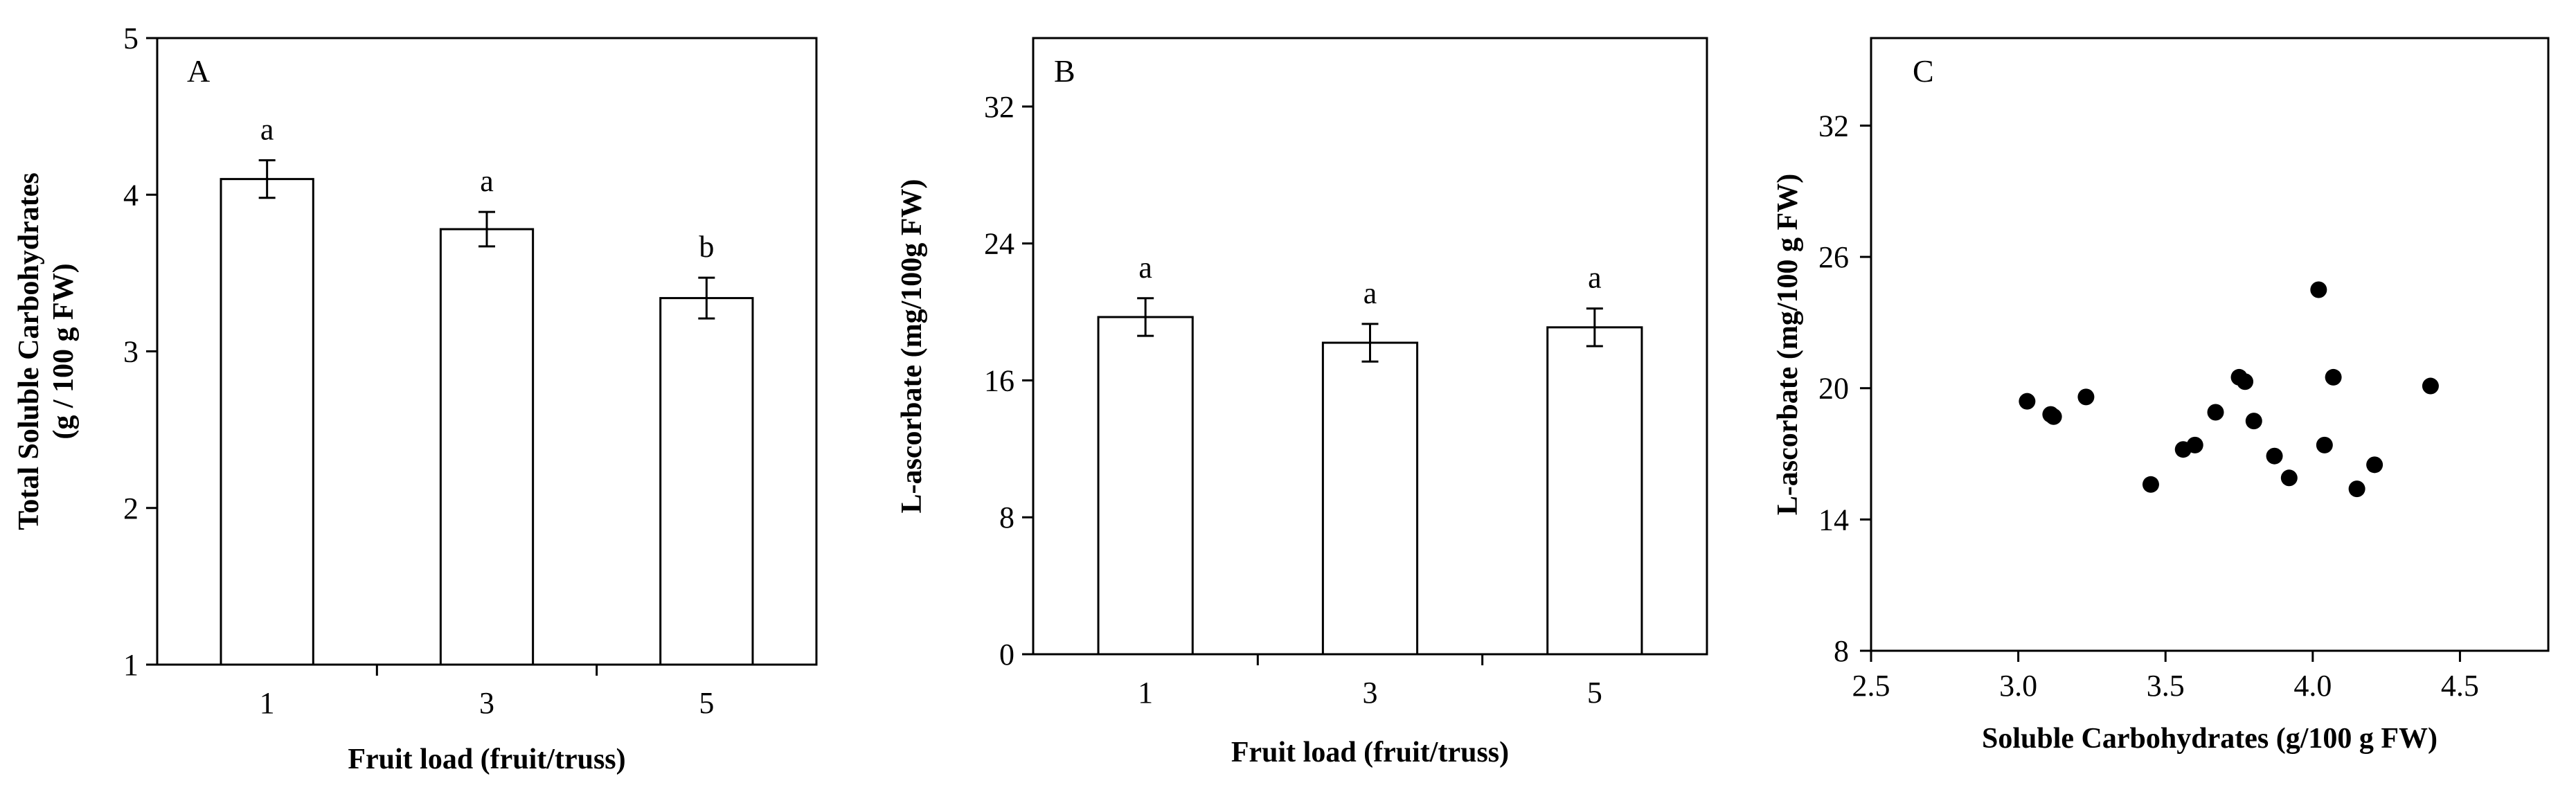 The height and width of the screenshot is (792, 2576). What do you see at coordinates (706, 247) in the screenshot?
I see `significance-label: b` at bounding box center [706, 247].